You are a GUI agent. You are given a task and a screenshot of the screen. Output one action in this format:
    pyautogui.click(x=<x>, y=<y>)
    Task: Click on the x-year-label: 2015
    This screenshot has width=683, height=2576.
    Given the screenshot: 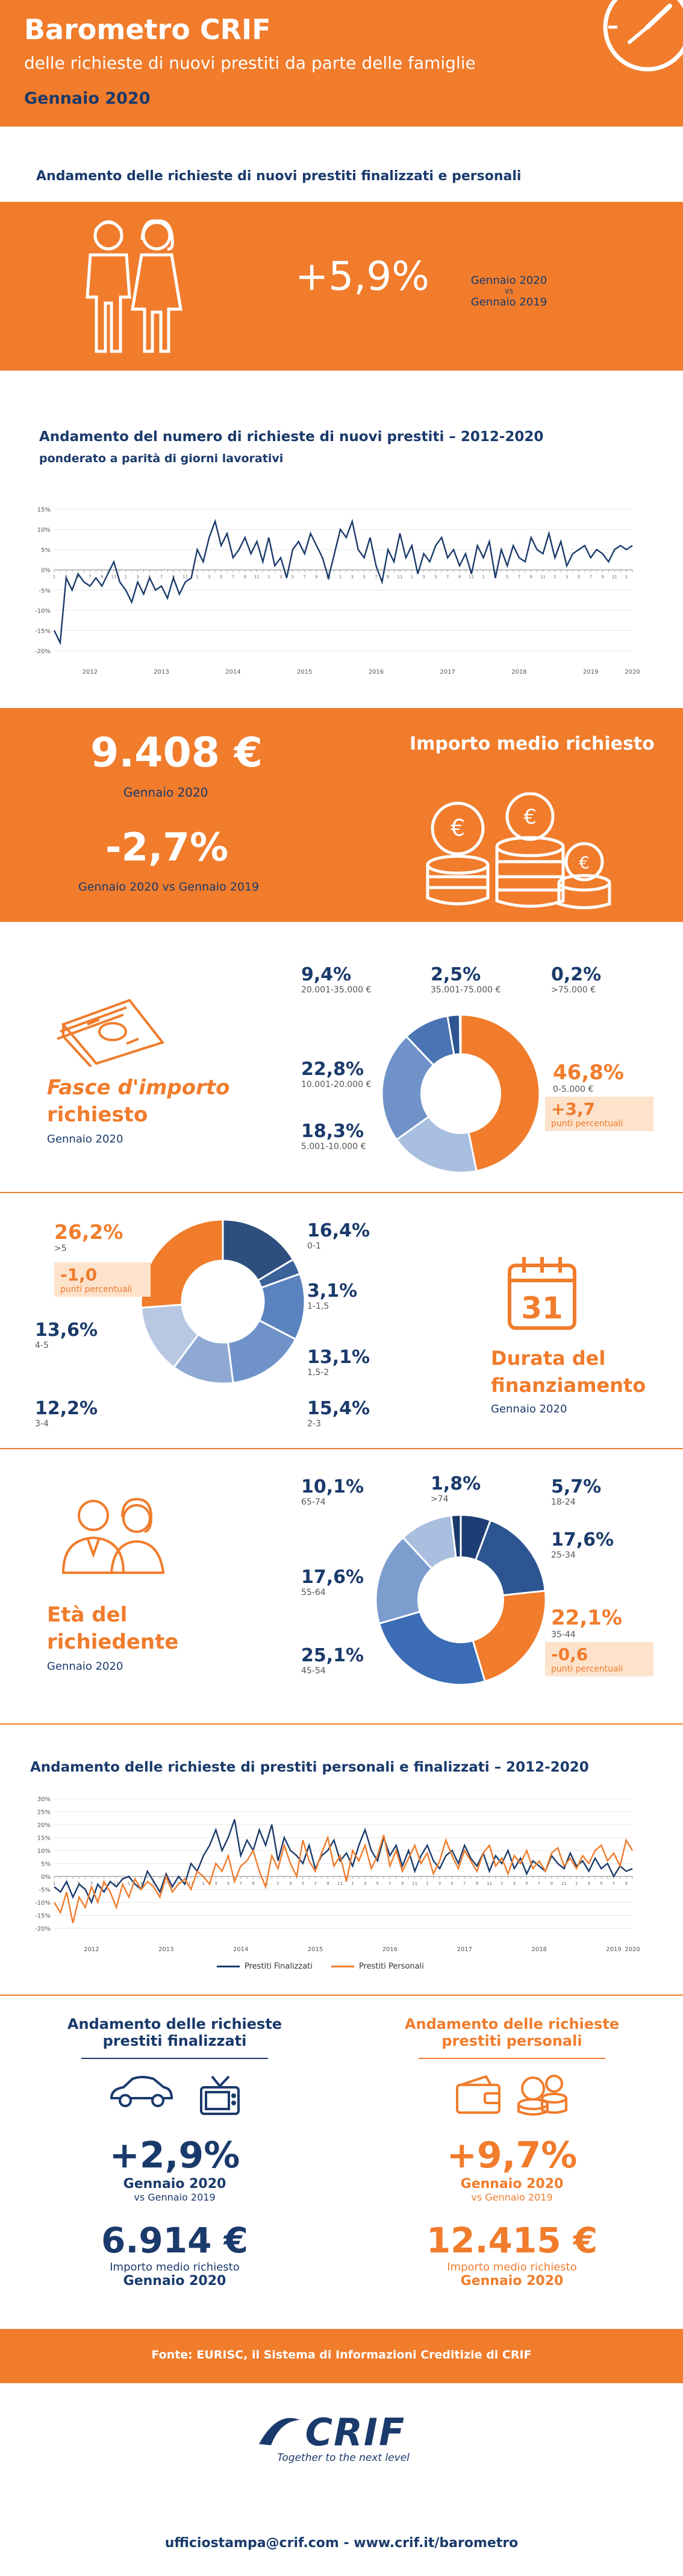 What is the action you would take?
    pyautogui.click(x=315, y=1949)
    